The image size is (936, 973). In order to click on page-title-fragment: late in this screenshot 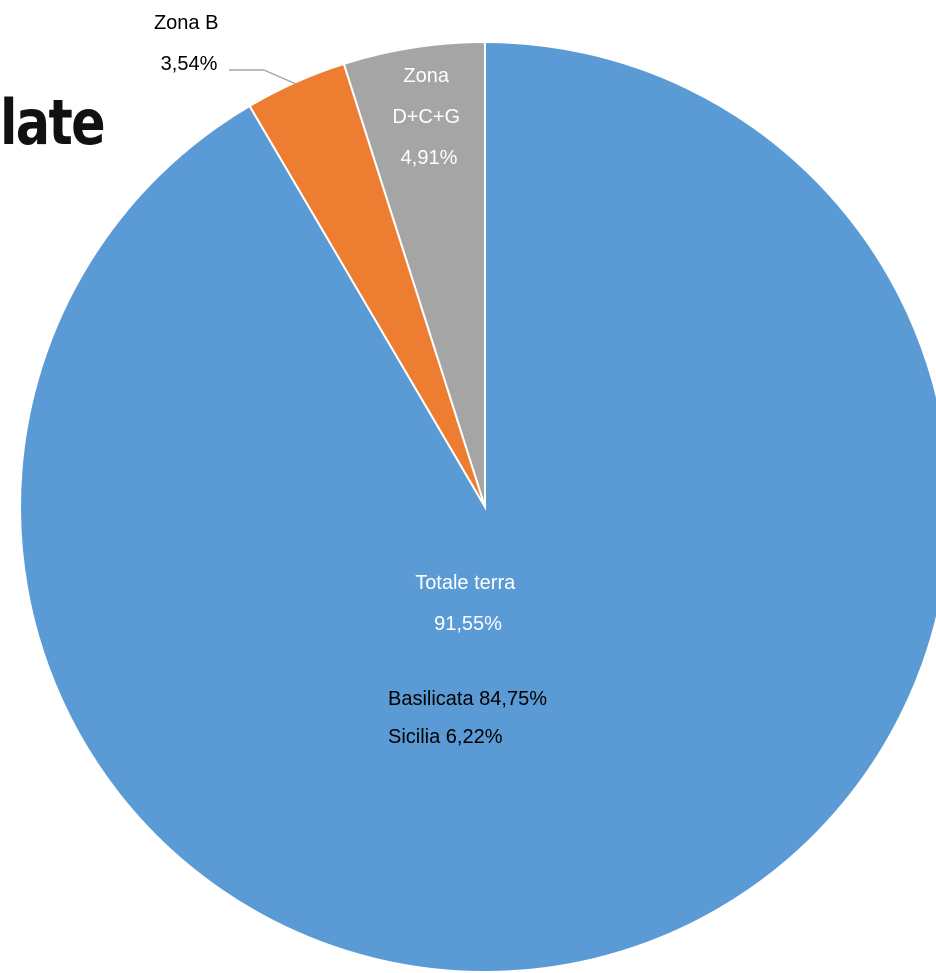, I will do `click(53, 122)`.